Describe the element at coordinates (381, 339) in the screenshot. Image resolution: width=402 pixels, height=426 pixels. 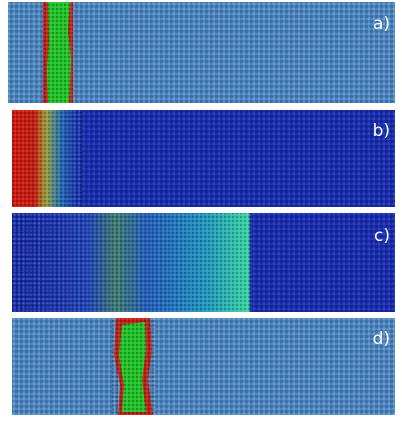
I see `panel-label: d)` at that location.